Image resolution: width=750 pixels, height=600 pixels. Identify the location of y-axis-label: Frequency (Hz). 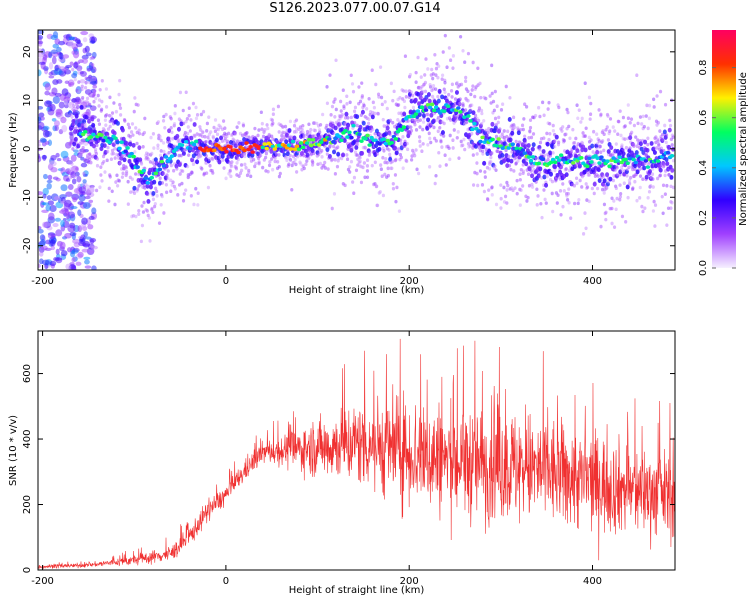
(13, 150).